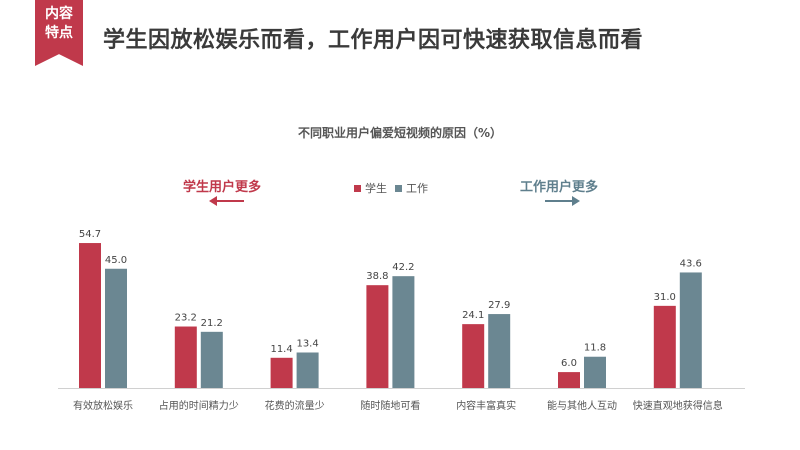  Describe the element at coordinates (377, 276) in the screenshot. I see `data-label-student-3: 38.8` at that location.